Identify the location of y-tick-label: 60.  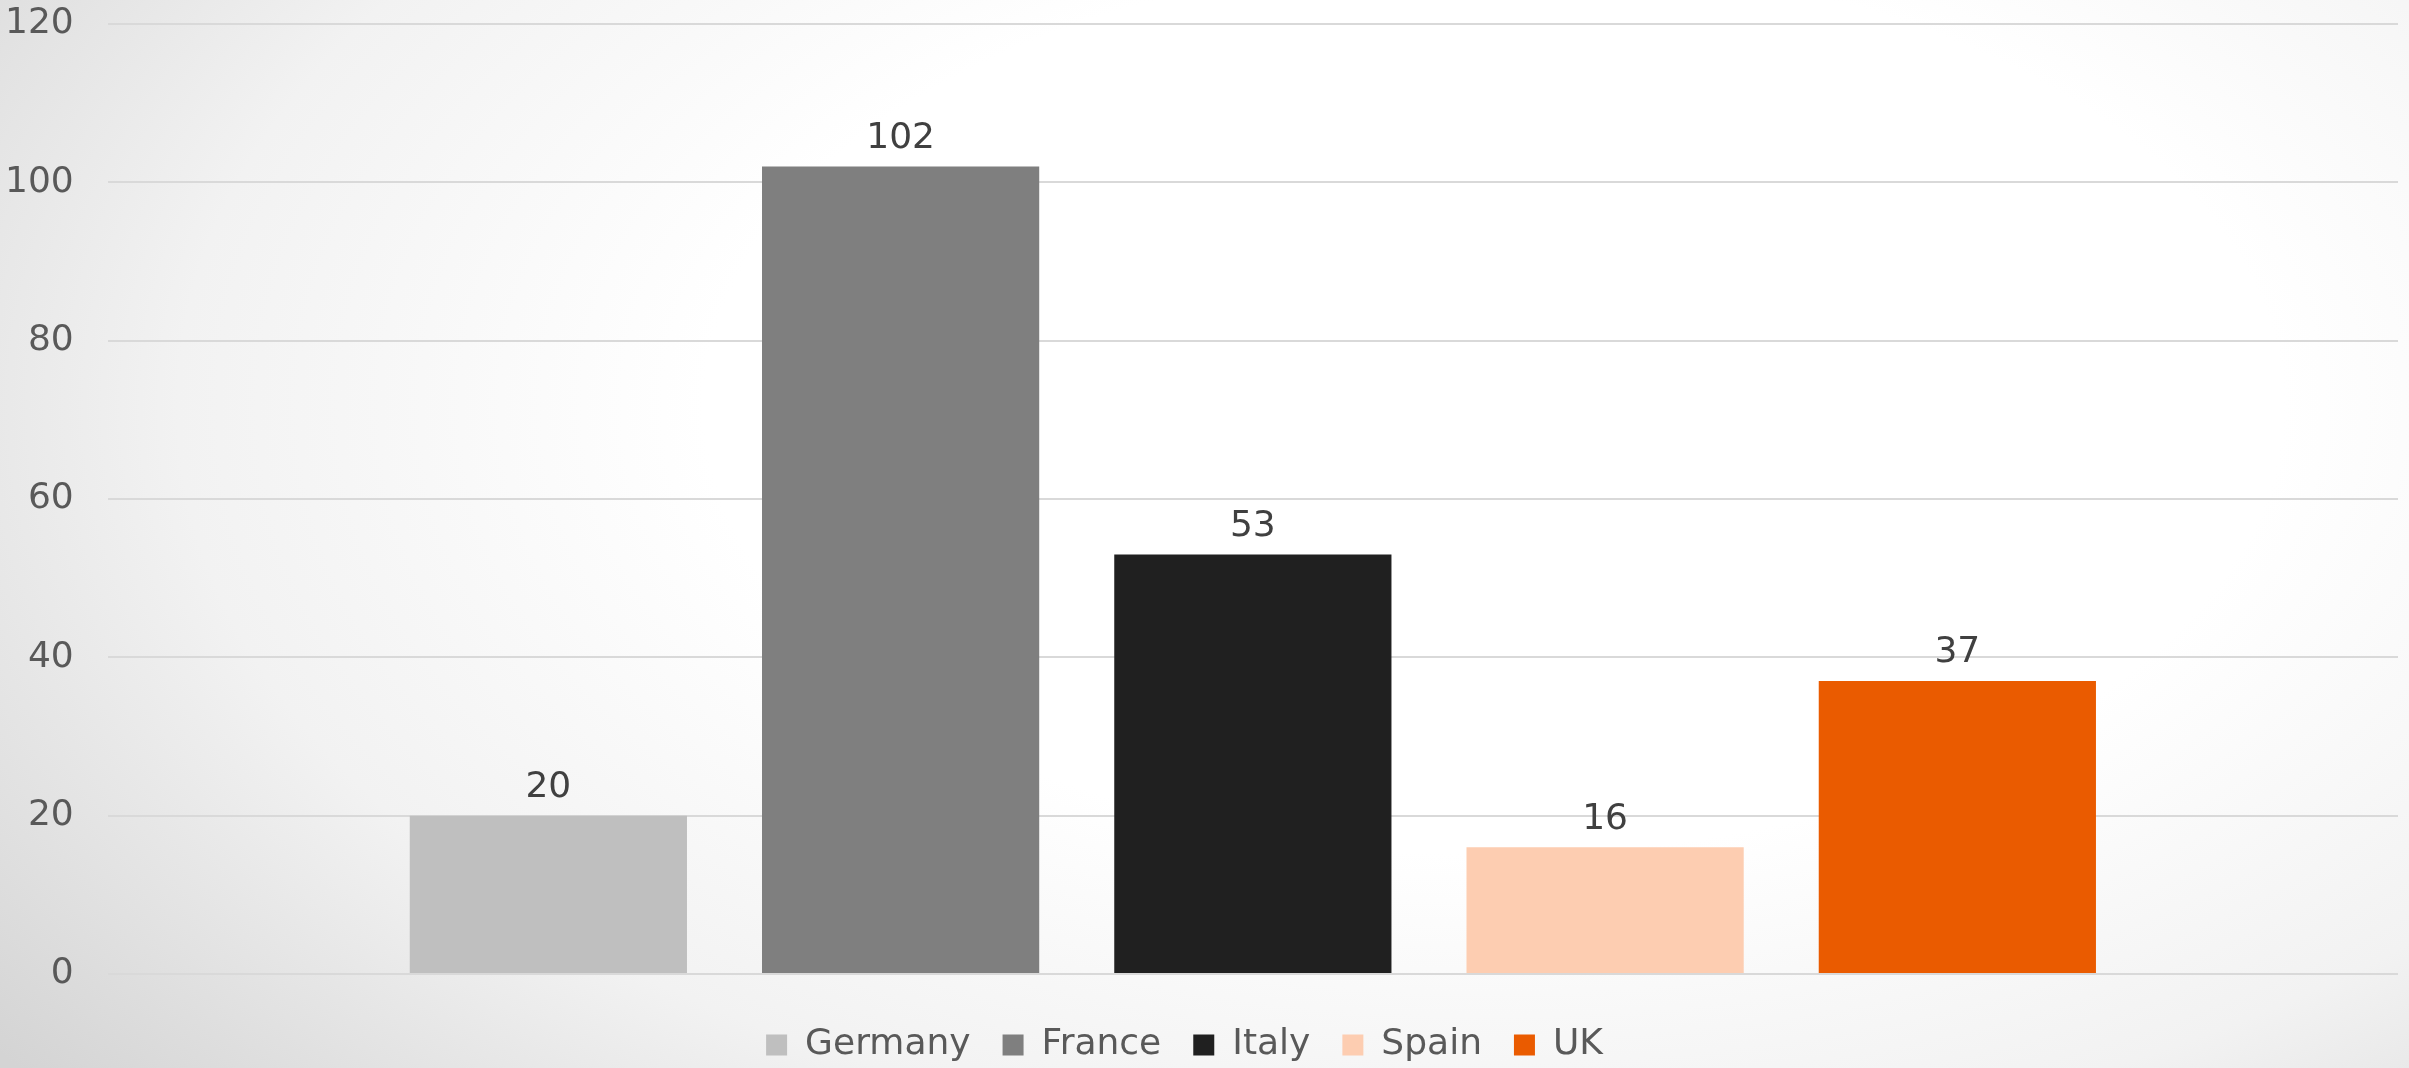
(50, 496).